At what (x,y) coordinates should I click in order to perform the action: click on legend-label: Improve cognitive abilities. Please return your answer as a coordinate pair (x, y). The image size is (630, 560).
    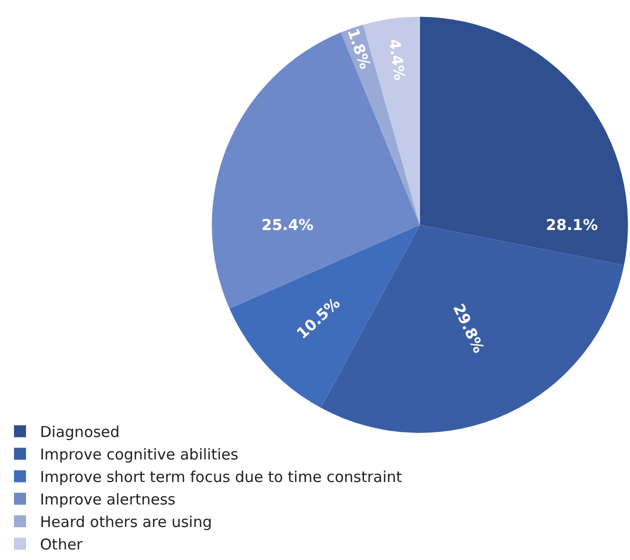
    Looking at the image, I should click on (139, 455).